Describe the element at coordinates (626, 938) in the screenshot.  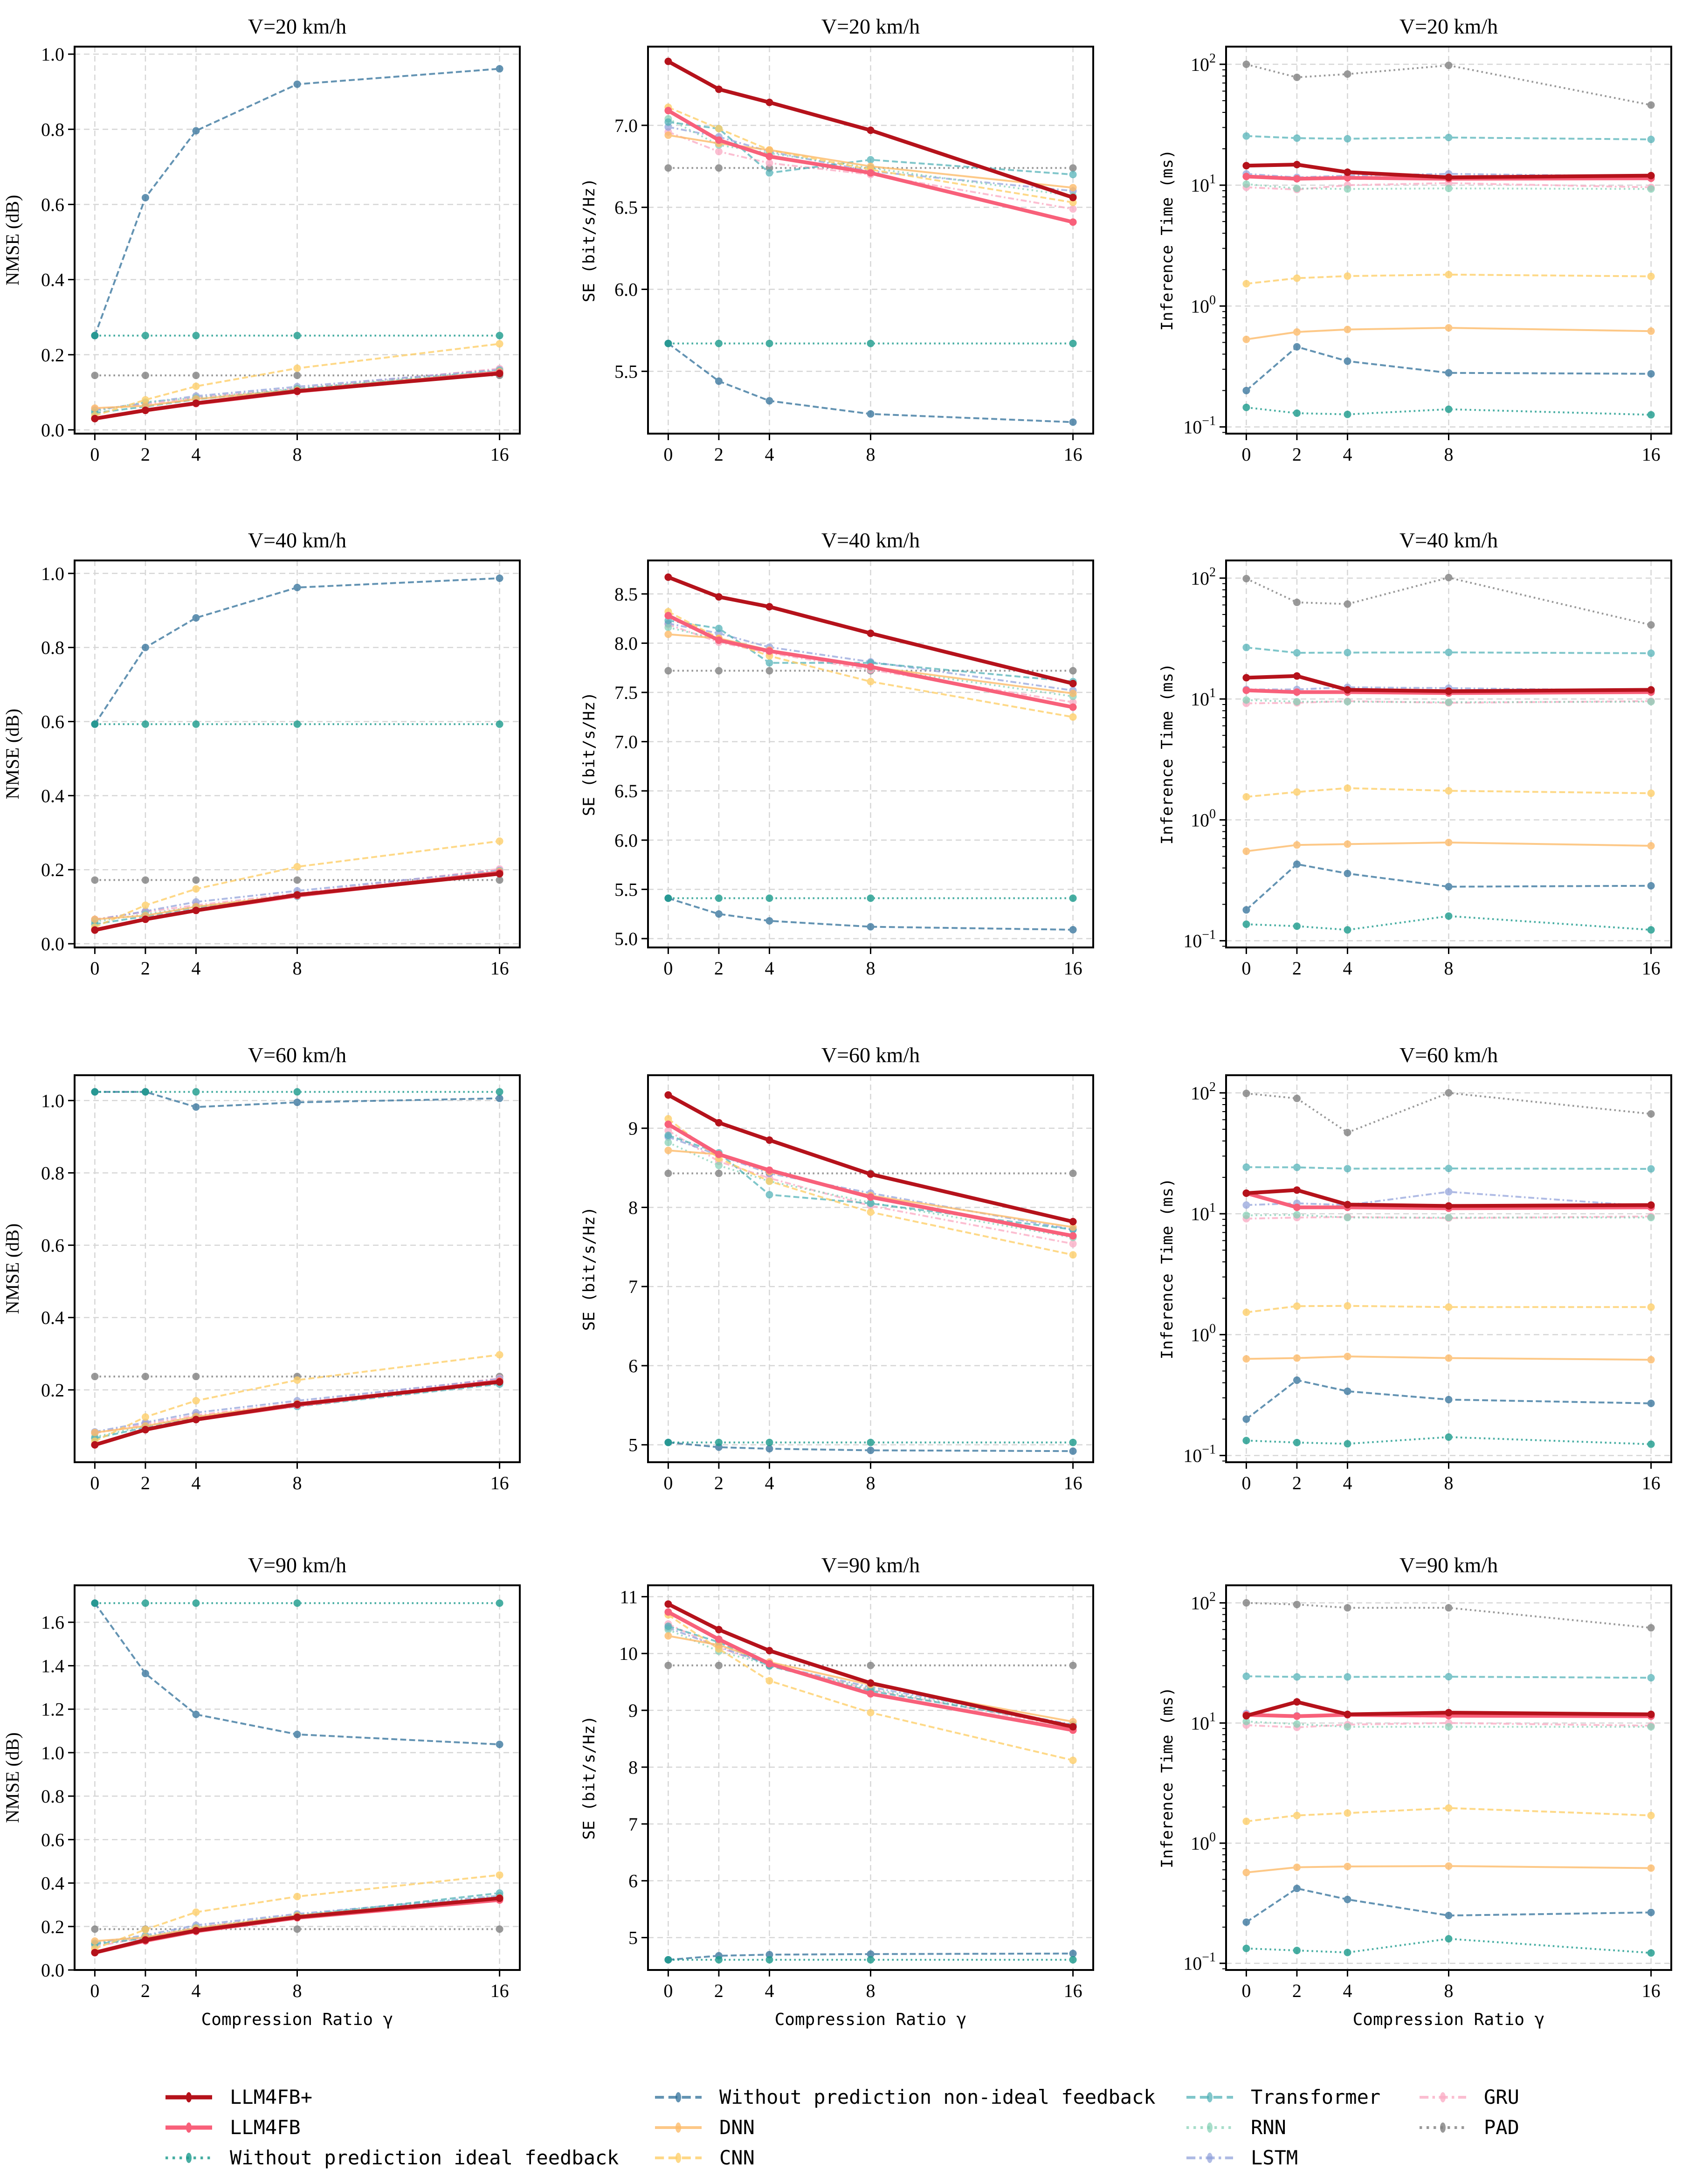
I see `y-tick-label: 5.0` at that location.